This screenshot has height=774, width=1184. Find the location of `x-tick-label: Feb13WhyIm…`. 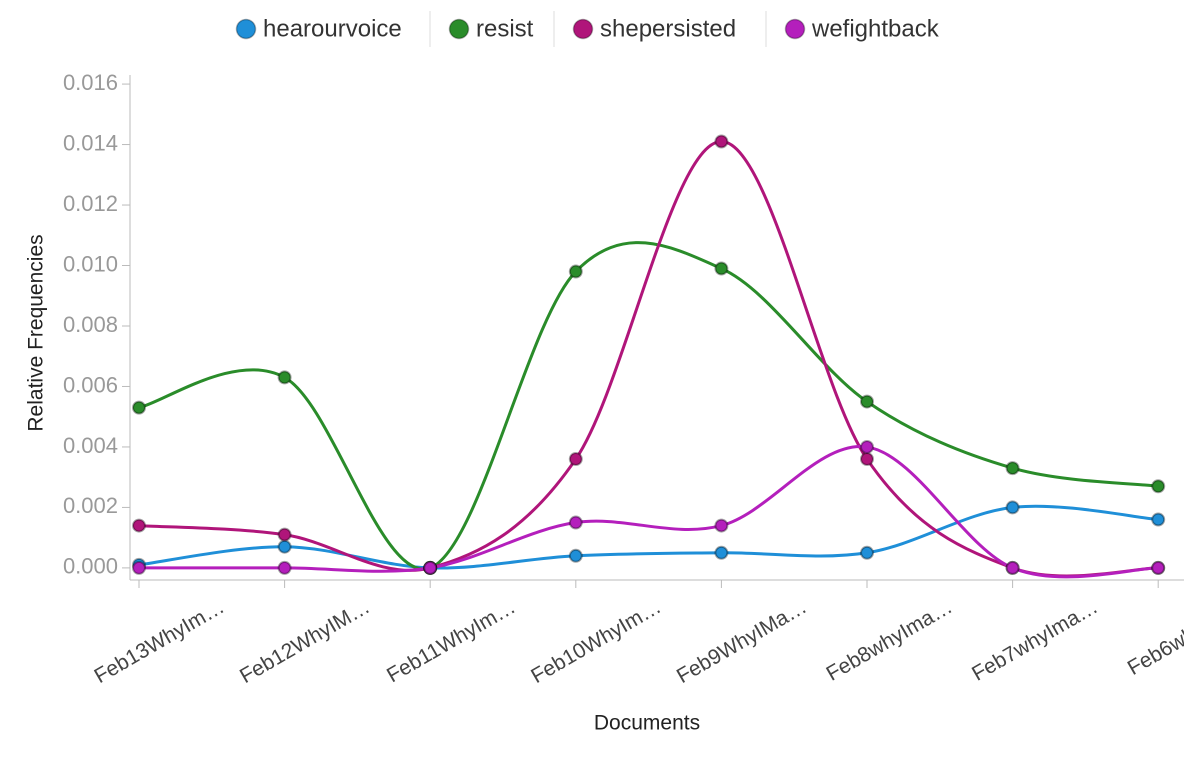

x-tick-label: Feb13WhyIm… is located at coordinates (159, 641).